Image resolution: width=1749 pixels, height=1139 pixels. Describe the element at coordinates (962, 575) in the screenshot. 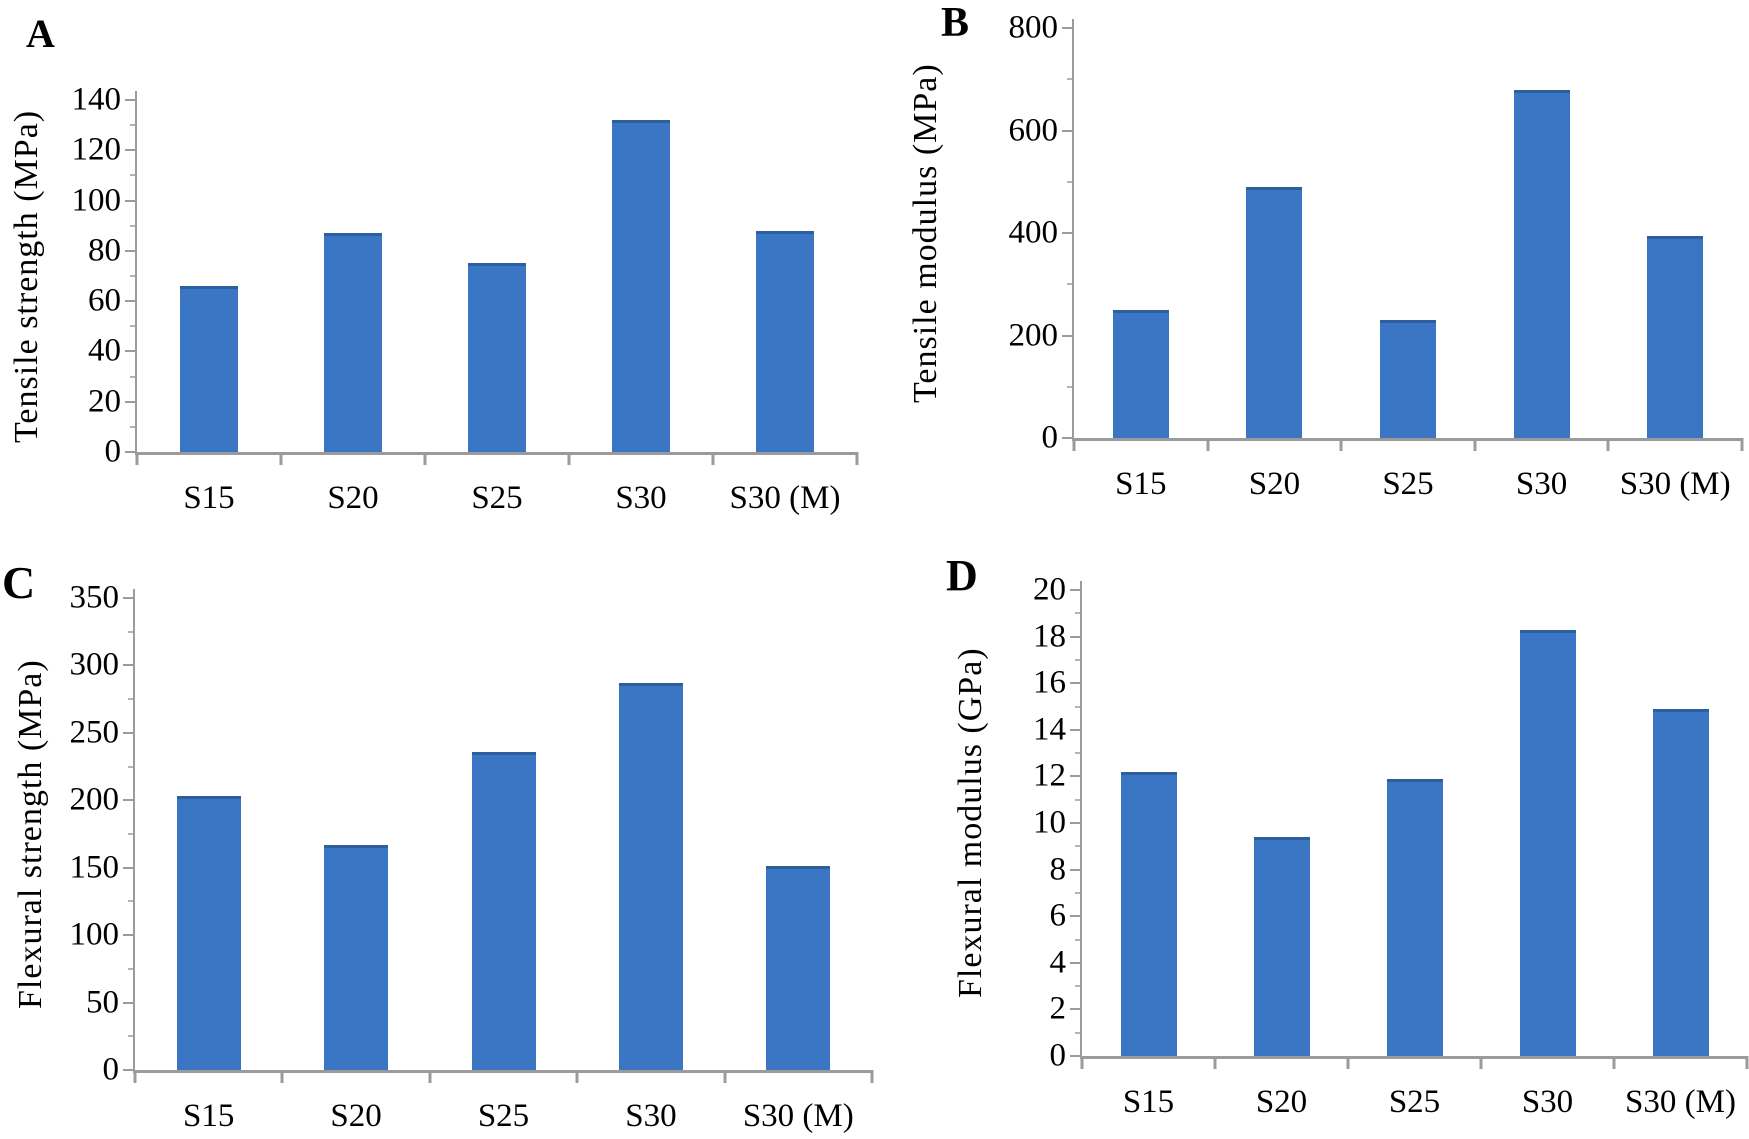

I see `panel-letter-d: D` at that location.